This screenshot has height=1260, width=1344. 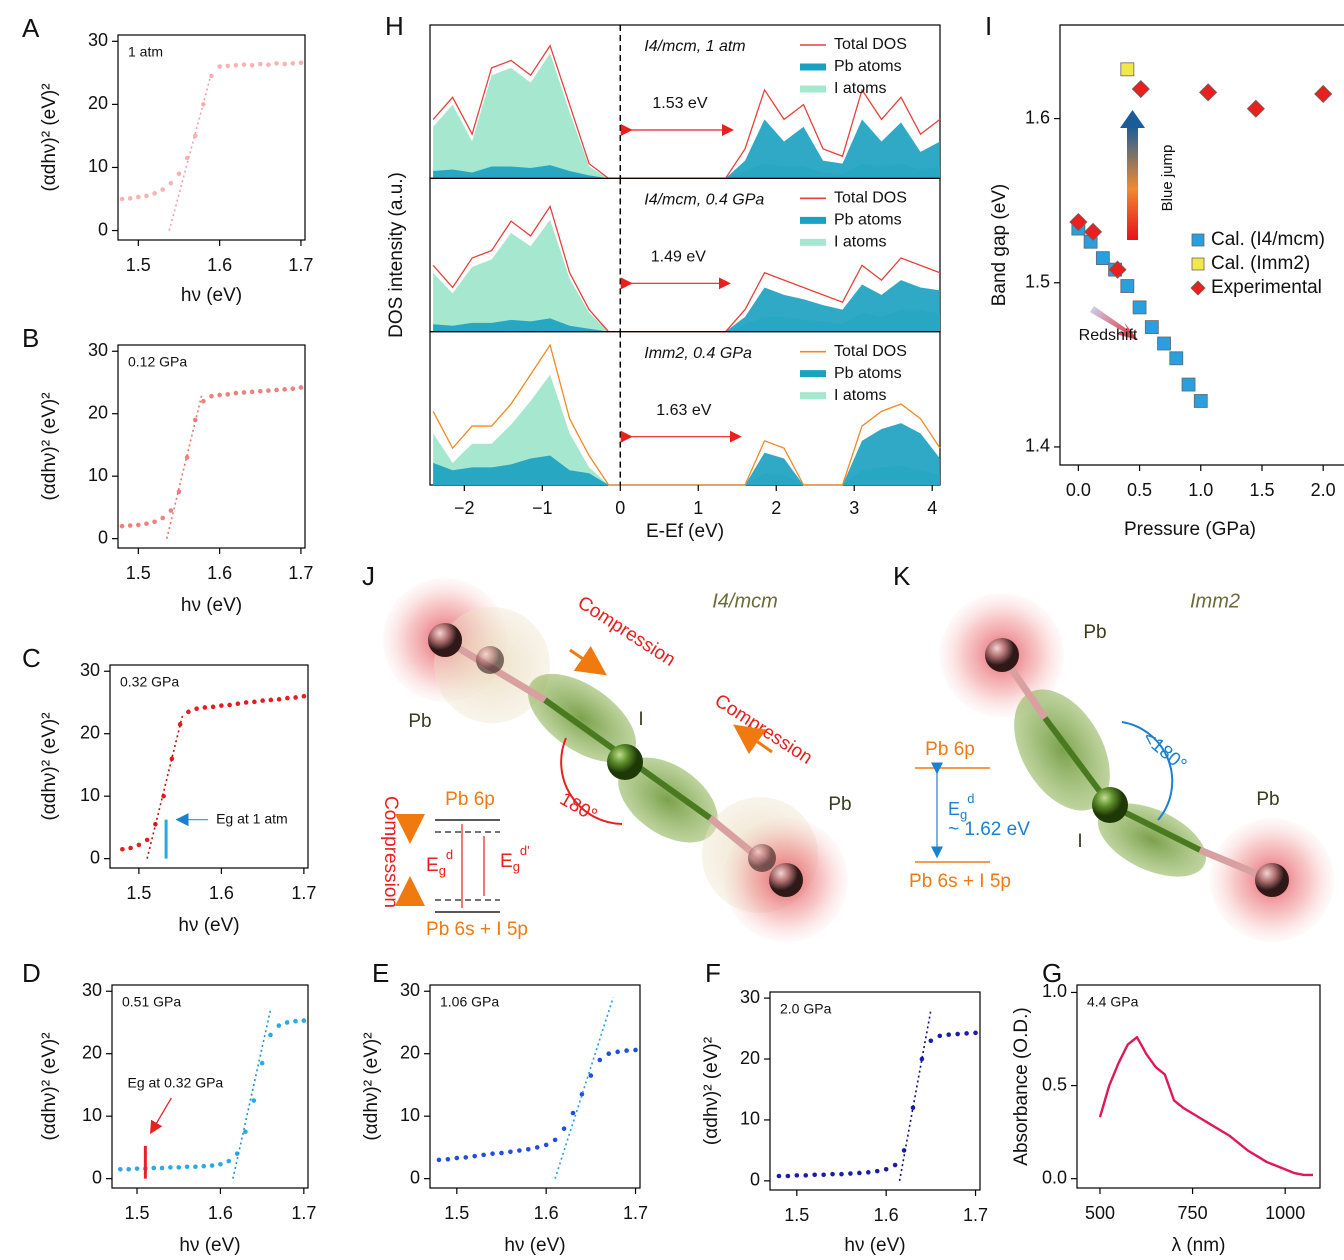 What do you see at coordinates (470, 799) in the screenshot?
I see `level-label: Pb 6p` at bounding box center [470, 799].